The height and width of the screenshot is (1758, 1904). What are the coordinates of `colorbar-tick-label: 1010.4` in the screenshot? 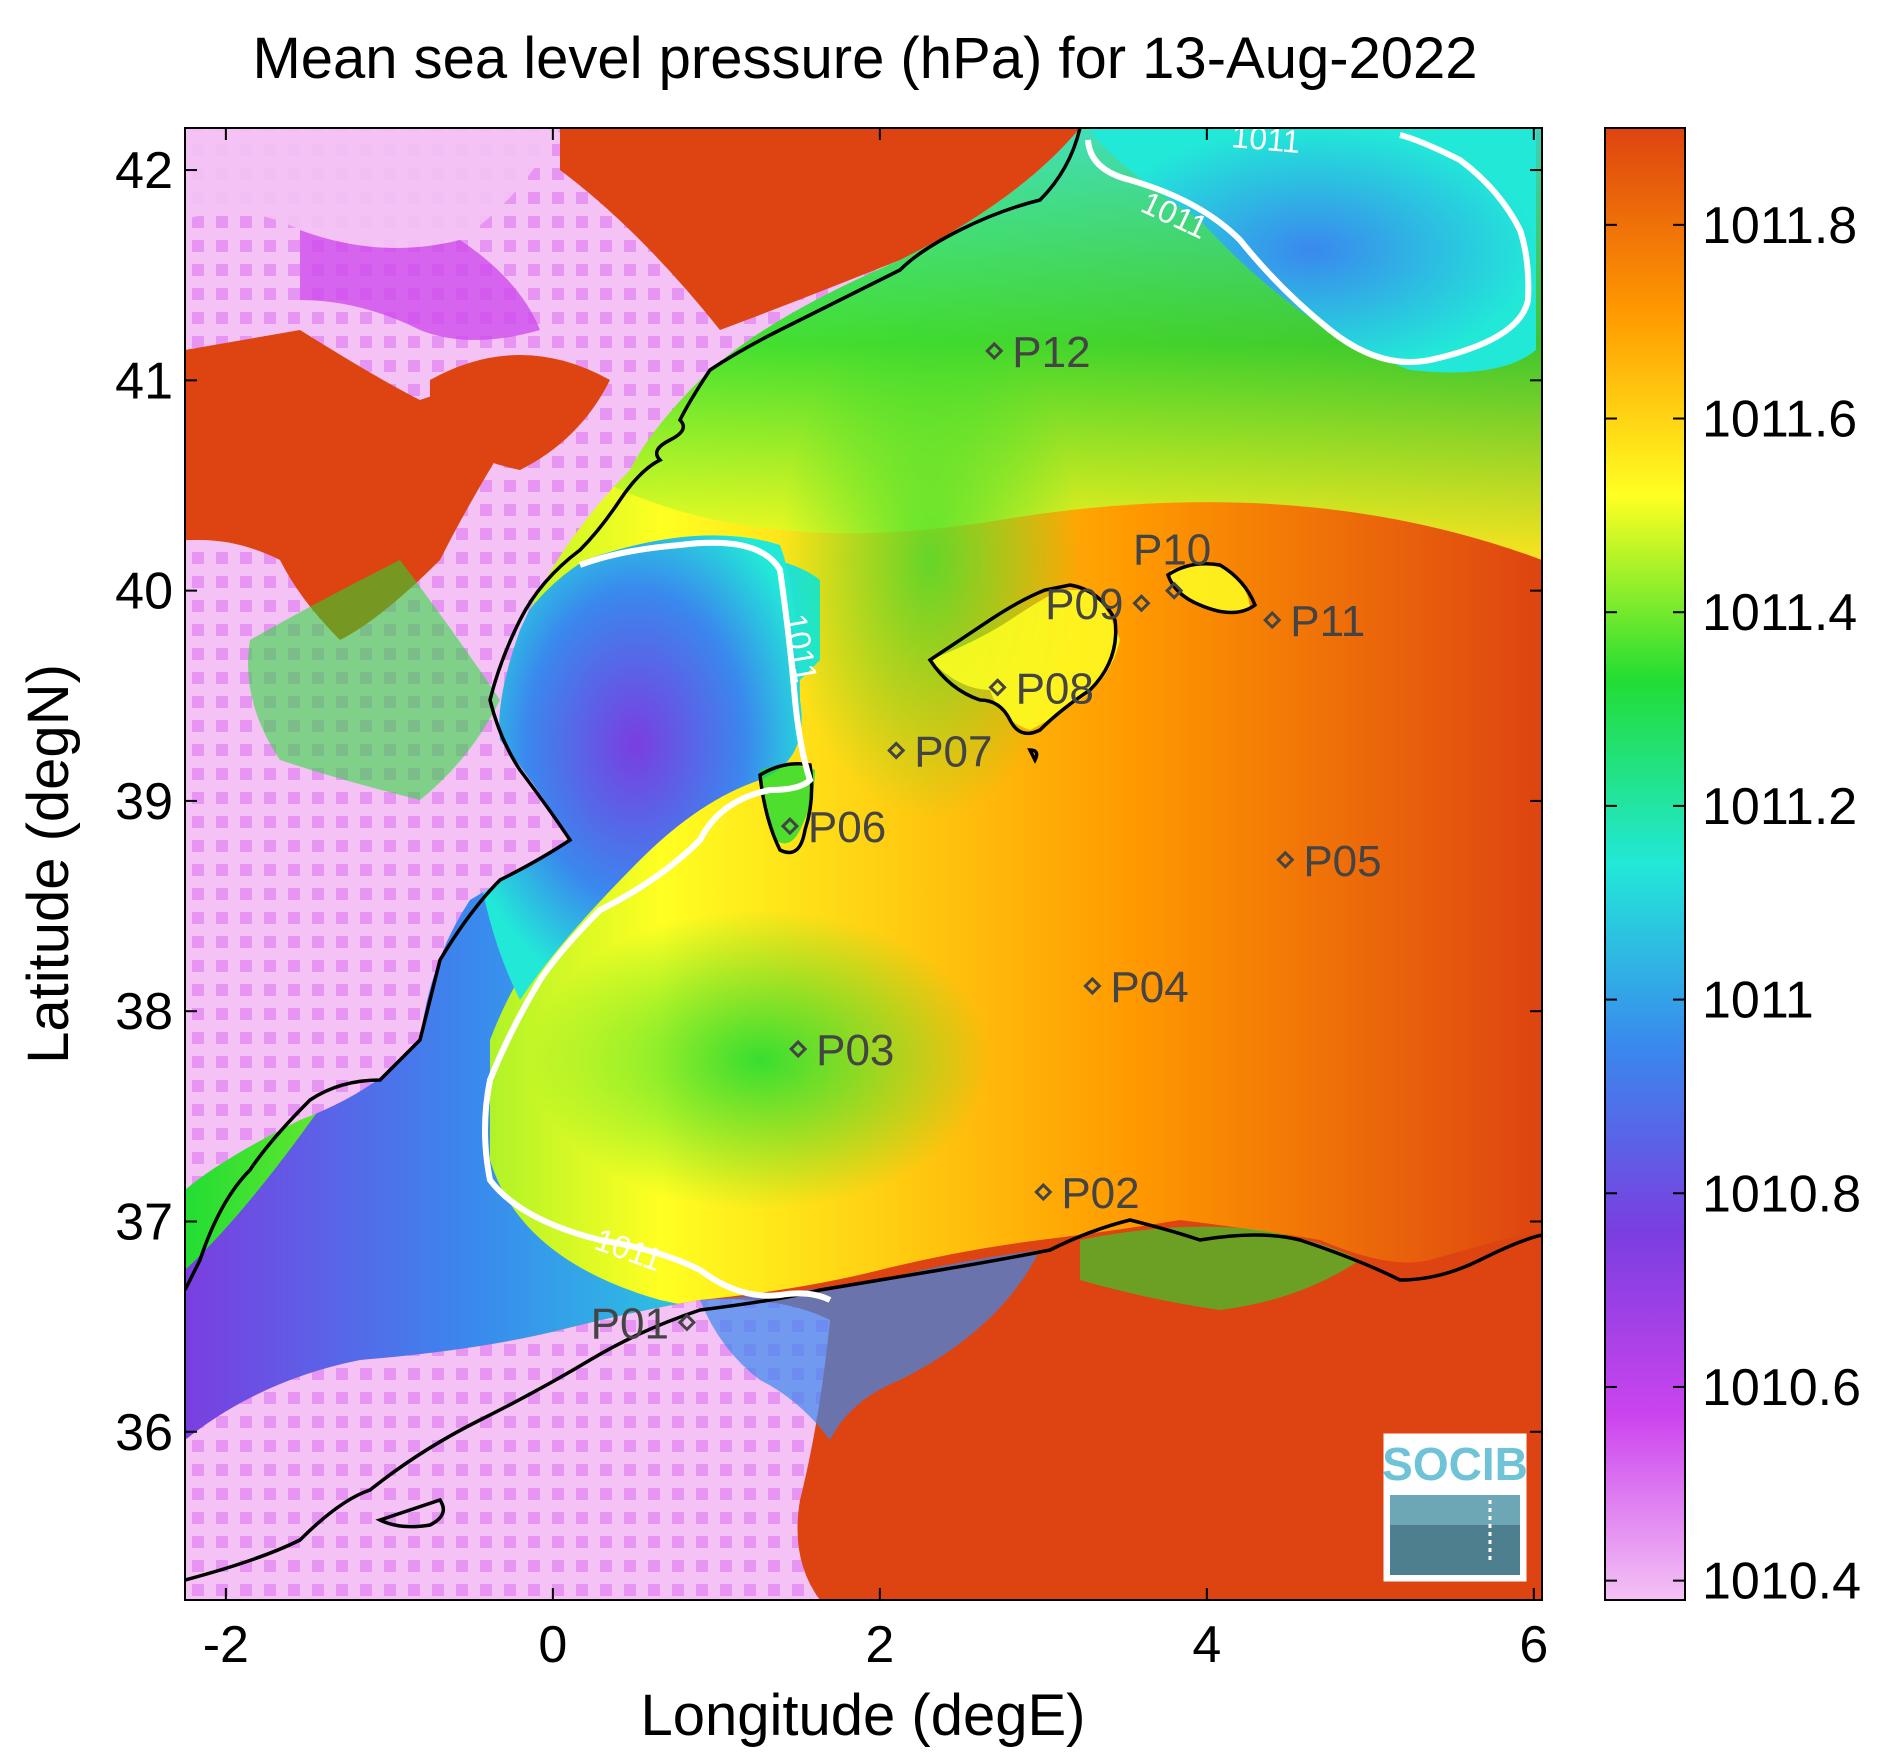 It's located at (1781, 1582).